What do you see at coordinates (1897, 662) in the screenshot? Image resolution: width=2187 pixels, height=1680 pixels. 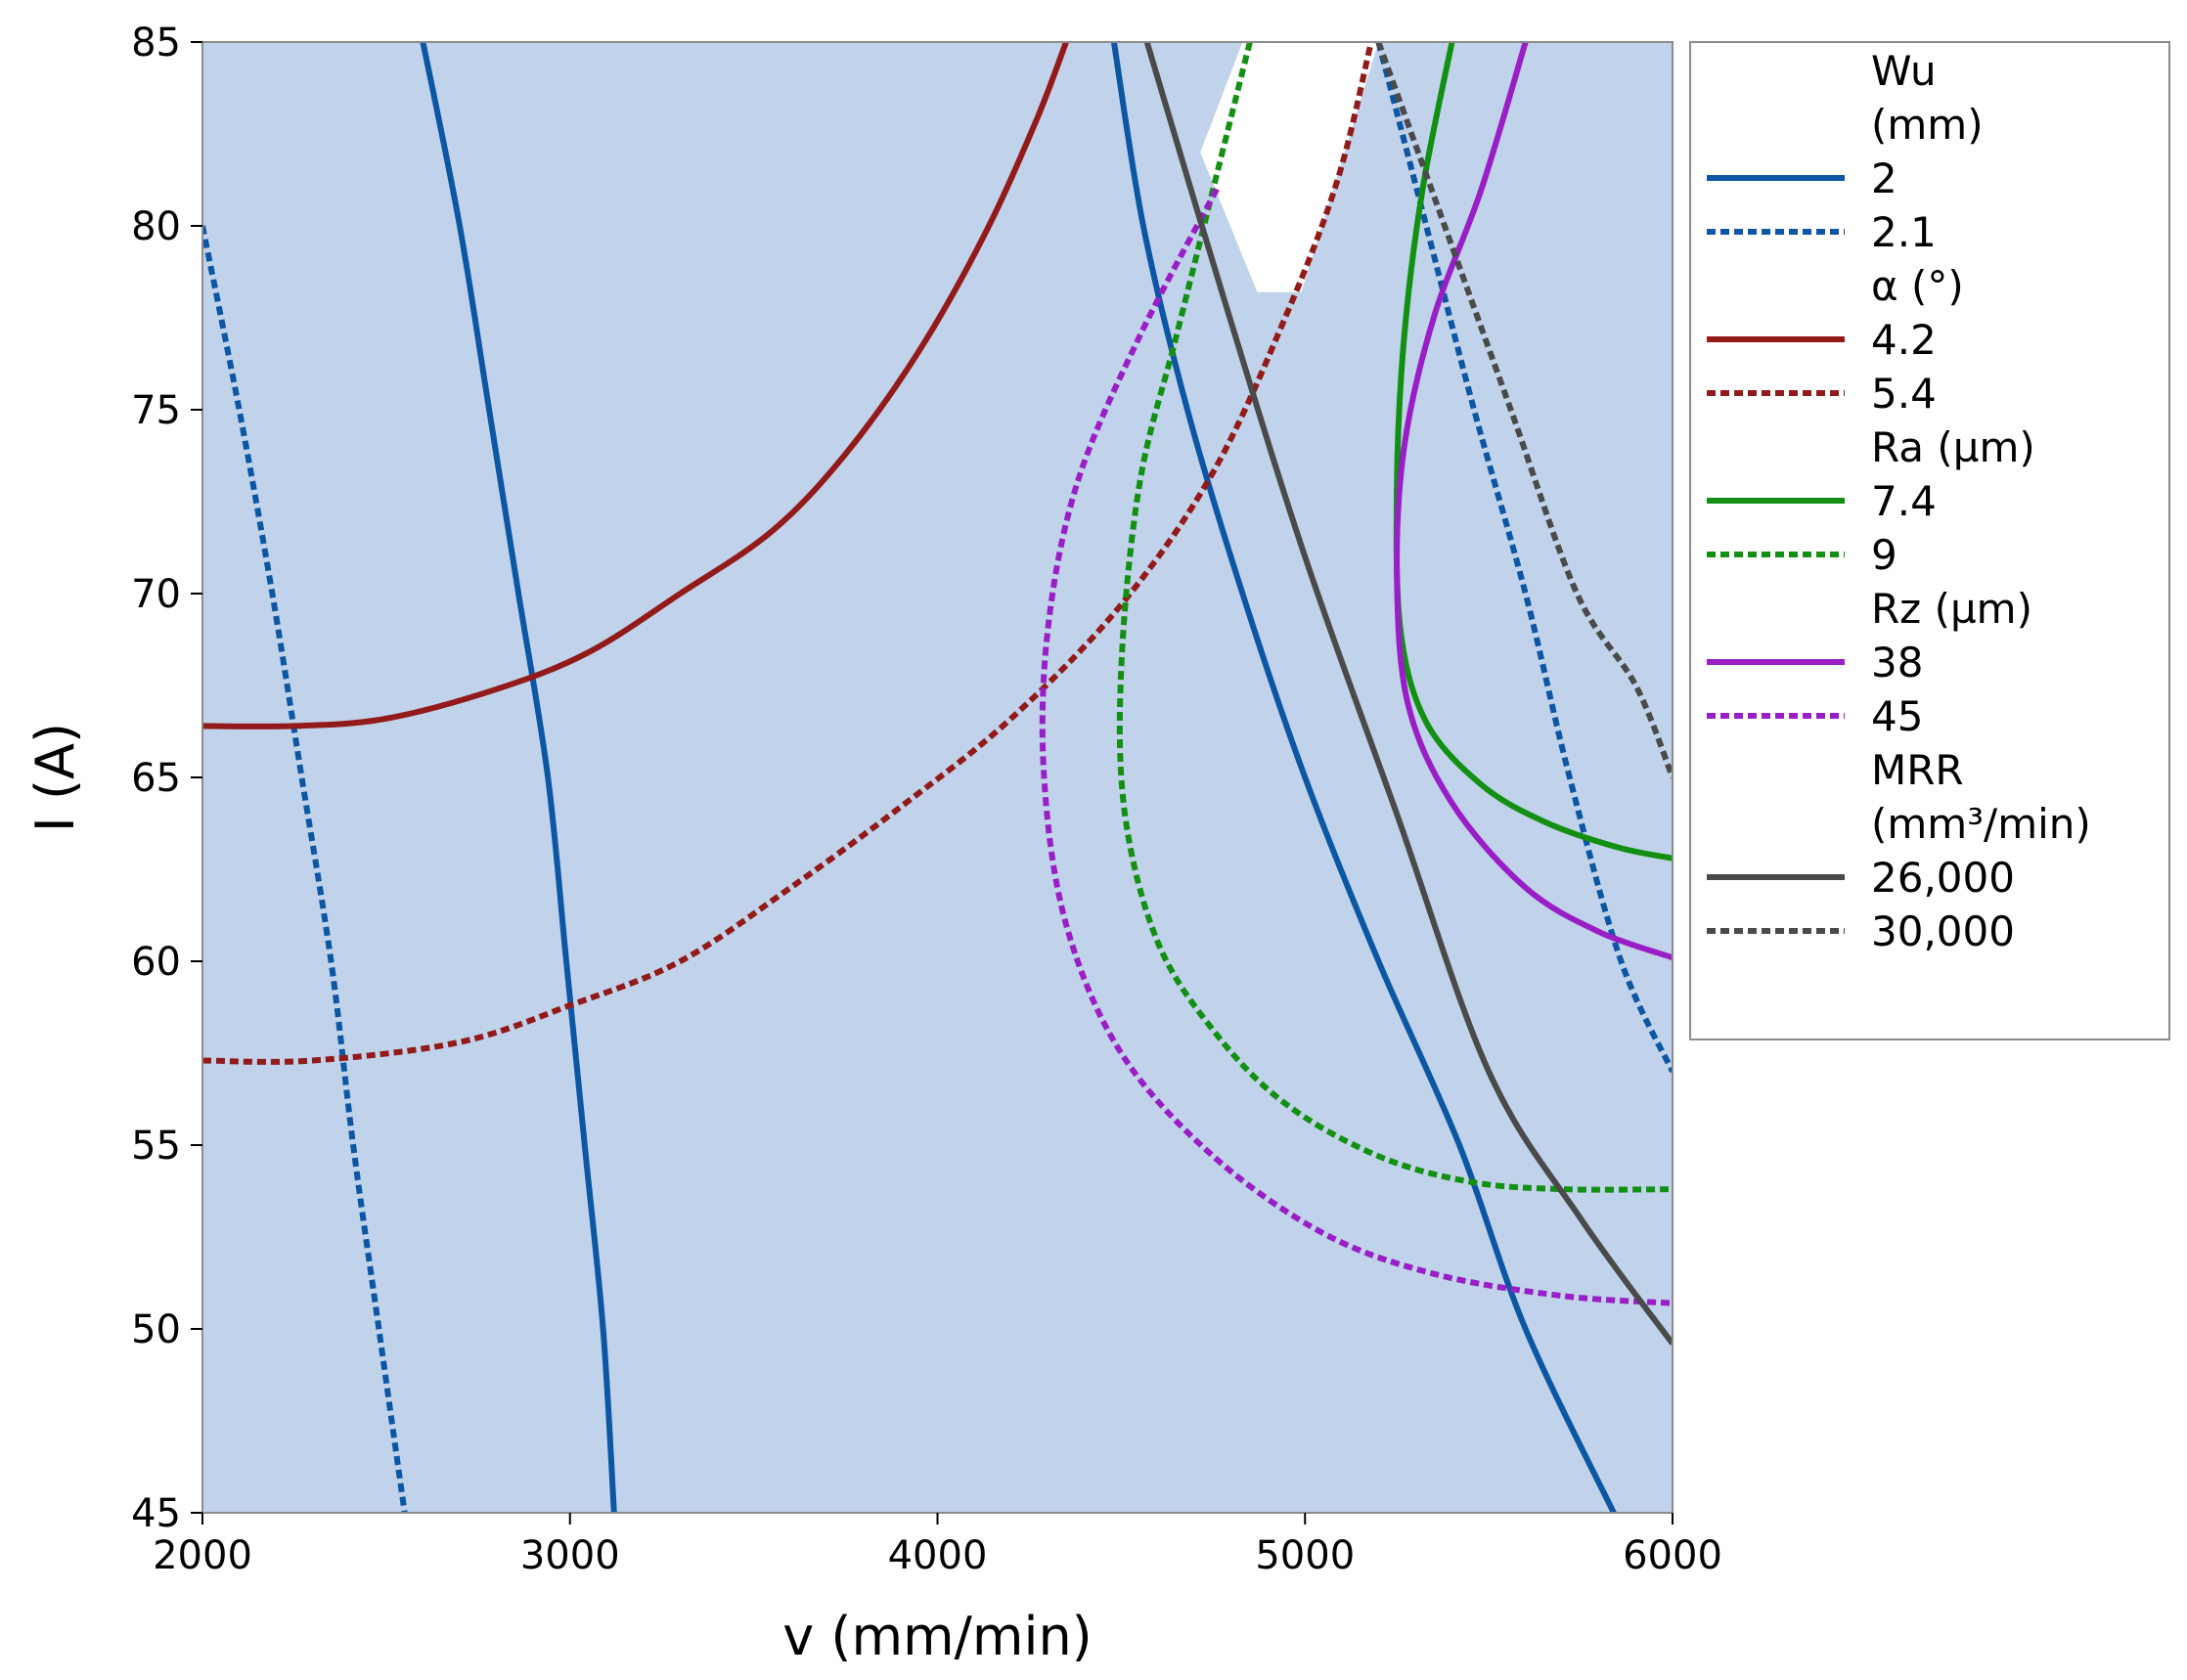 I see `legend-item-label: 38` at bounding box center [1897, 662].